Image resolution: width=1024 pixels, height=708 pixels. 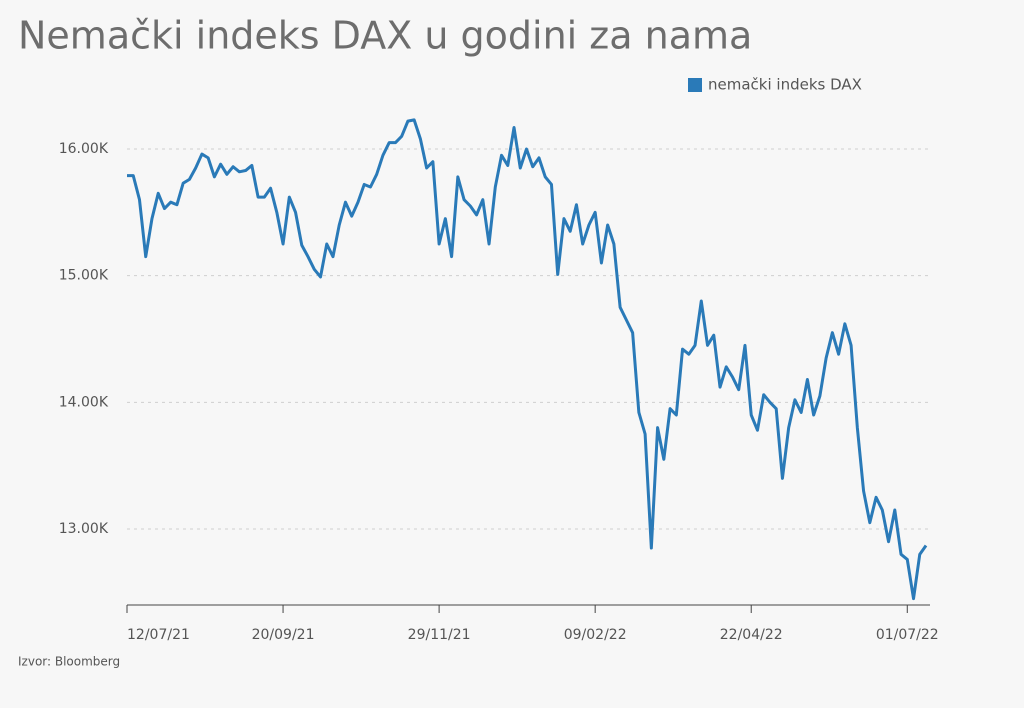 What do you see at coordinates (84, 402) in the screenshot?
I see `y-tick-label: 14.00K` at bounding box center [84, 402].